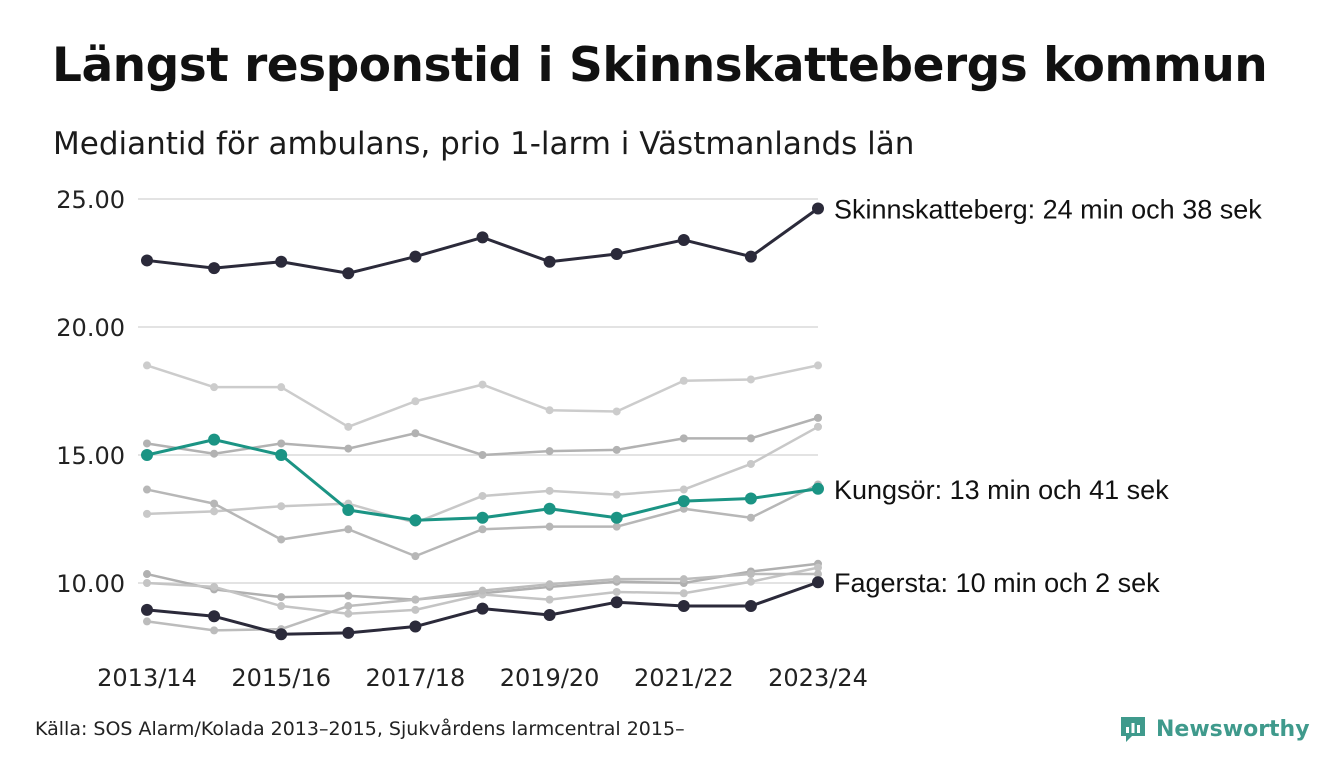 This screenshot has height=780, width=1340. What do you see at coordinates (147, 678) in the screenshot?
I see `x-tick-label: 2013/14` at bounding box center [147, 678].